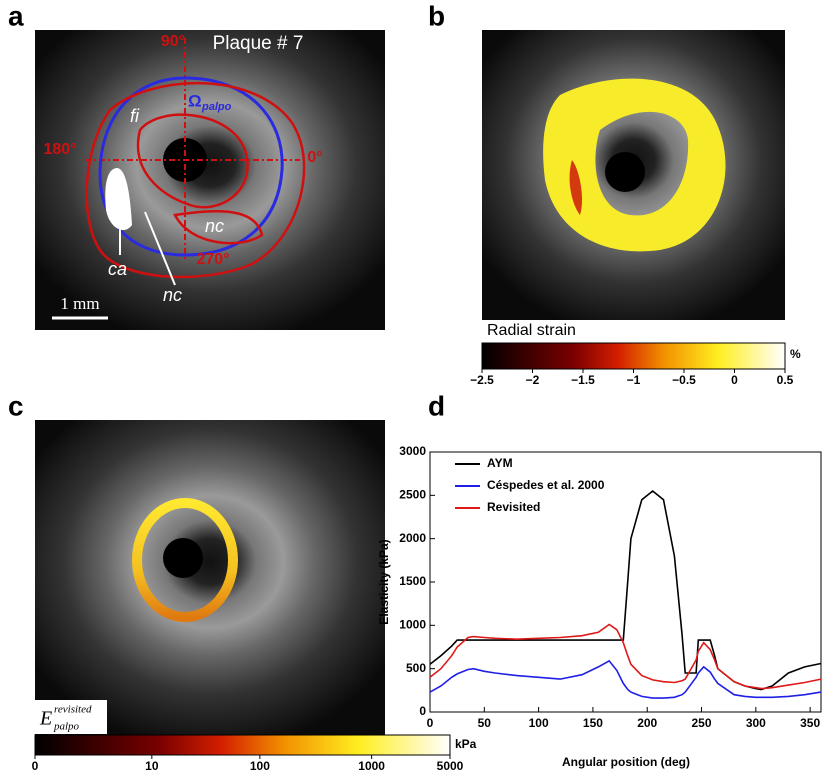 The width and height of the screenshot is (835, 775). I want to click on colorbar-unit: kPa, so click(466, 744).